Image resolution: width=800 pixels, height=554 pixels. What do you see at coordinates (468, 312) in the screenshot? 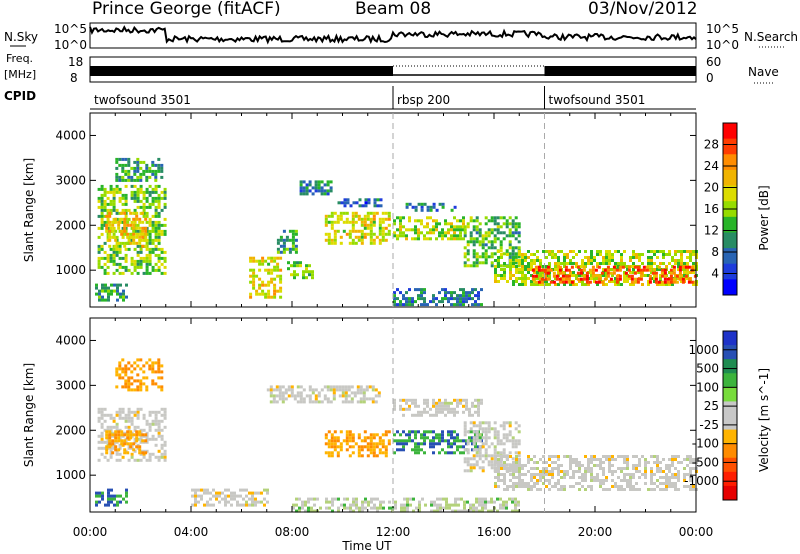
I see `mode-separators` at bounding box center [468, 312].